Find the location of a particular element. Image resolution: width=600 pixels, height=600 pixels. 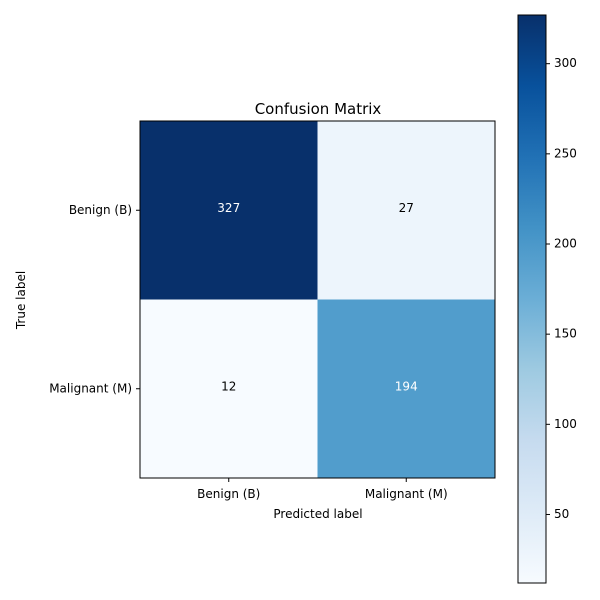

colorbar: 50 100 150 200 250 300 is located at coordinates (547, 299).